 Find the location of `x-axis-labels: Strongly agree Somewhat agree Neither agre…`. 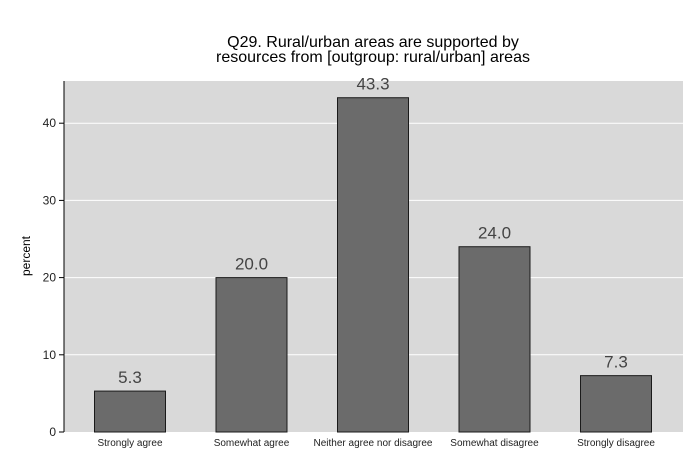

x-axis-labels: Strongly agree Somewhat agree Neither agre… is located at coordinates (376, 443).